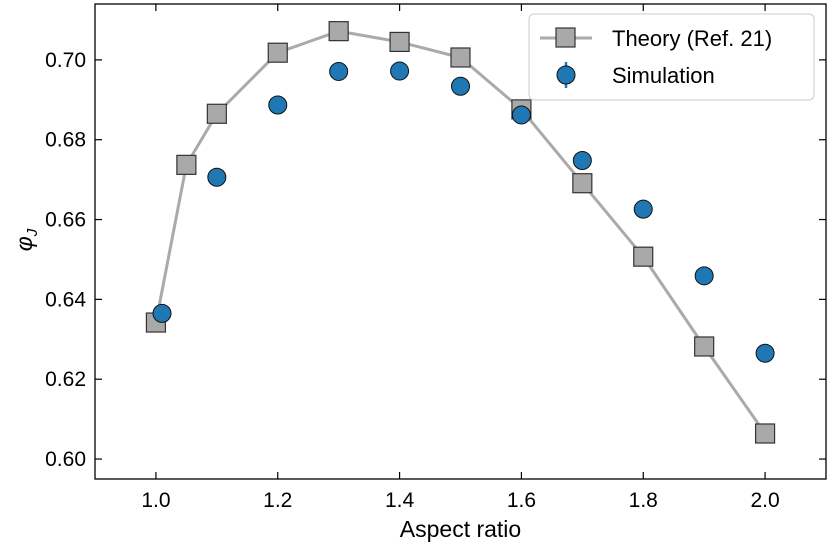 Image resolution: width=831 pixels, height=548 pixels. What do you see at coordinates (460, 529) in the screenshot?
I see `x-axis-label: Aspect ratio` at bounding box center [460, 529].